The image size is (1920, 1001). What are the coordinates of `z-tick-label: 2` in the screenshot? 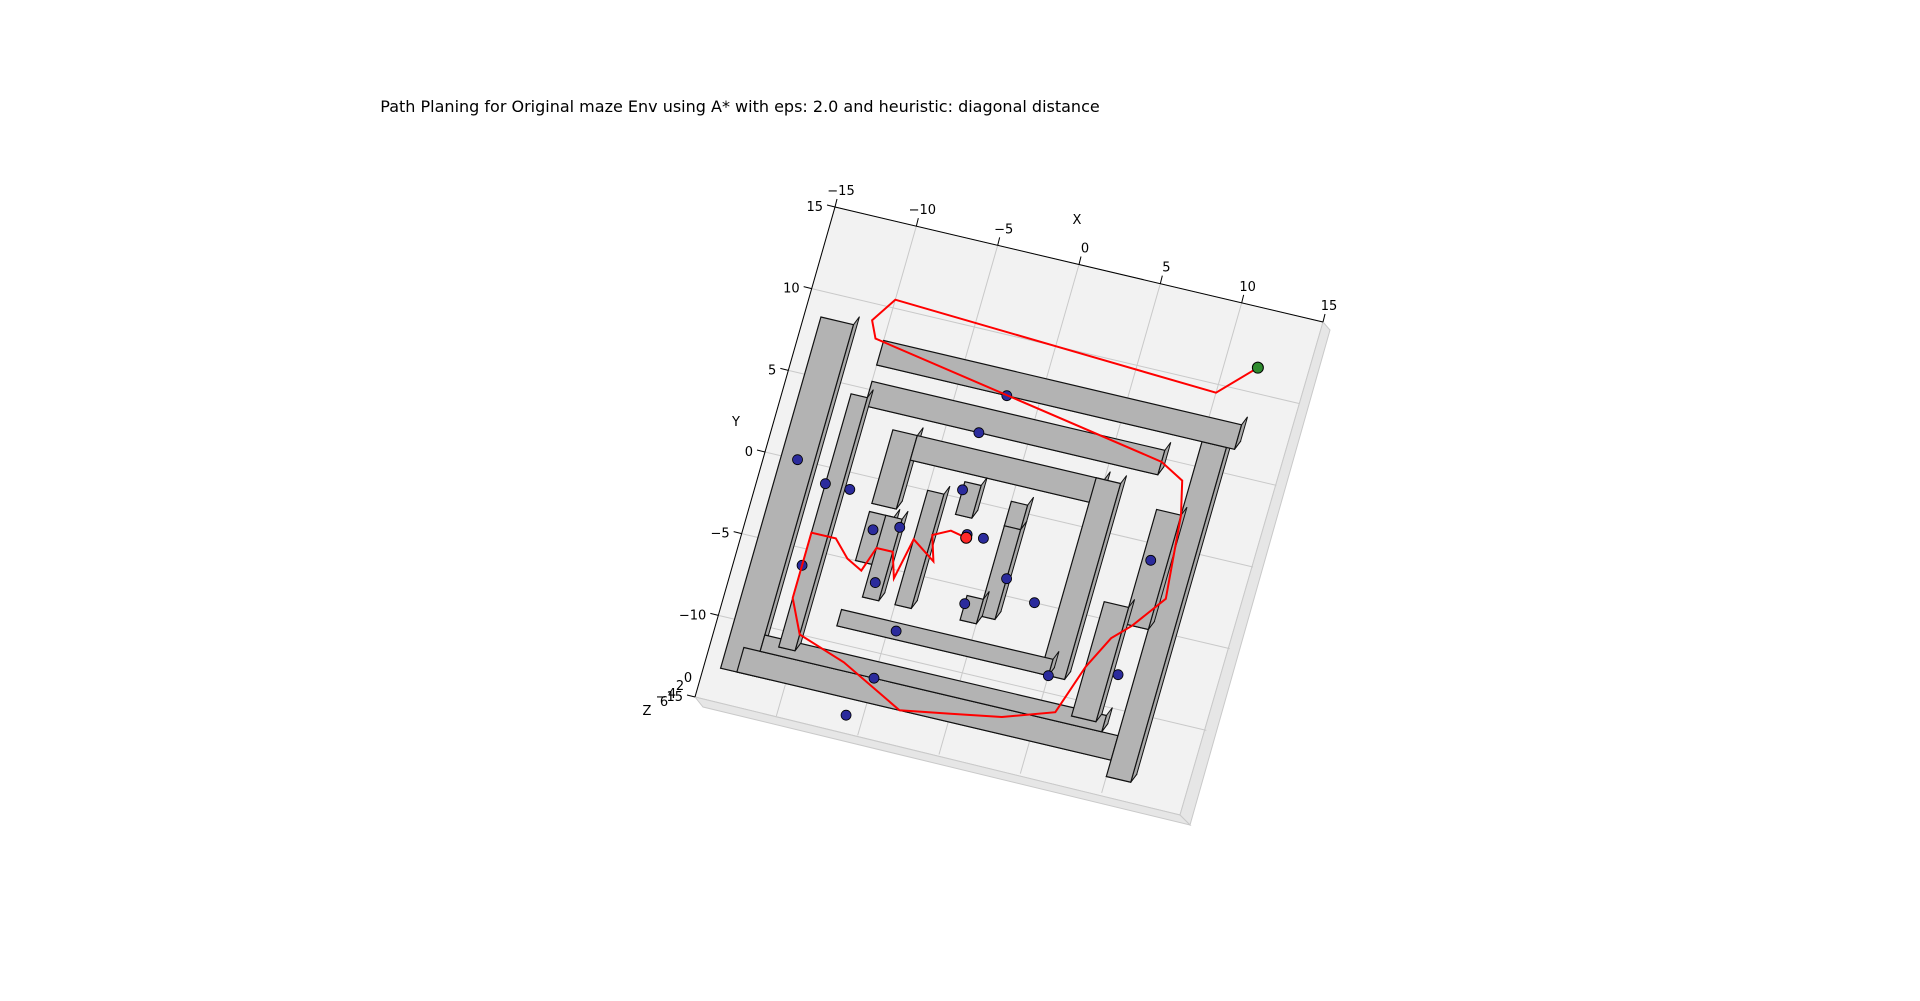 It's located at (680, 686).